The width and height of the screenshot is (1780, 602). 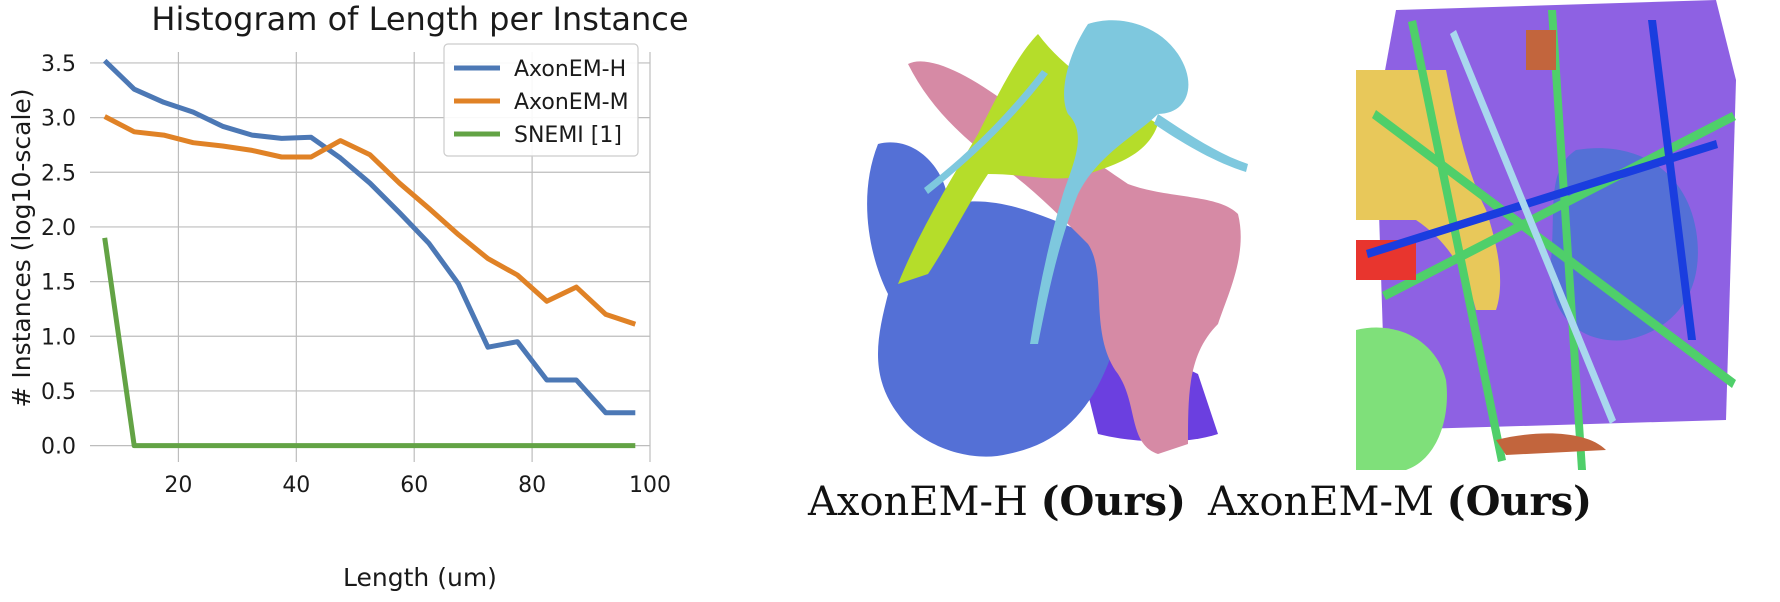 I want to click on y-tick-label: 2.5, so click(x=58, y=173).